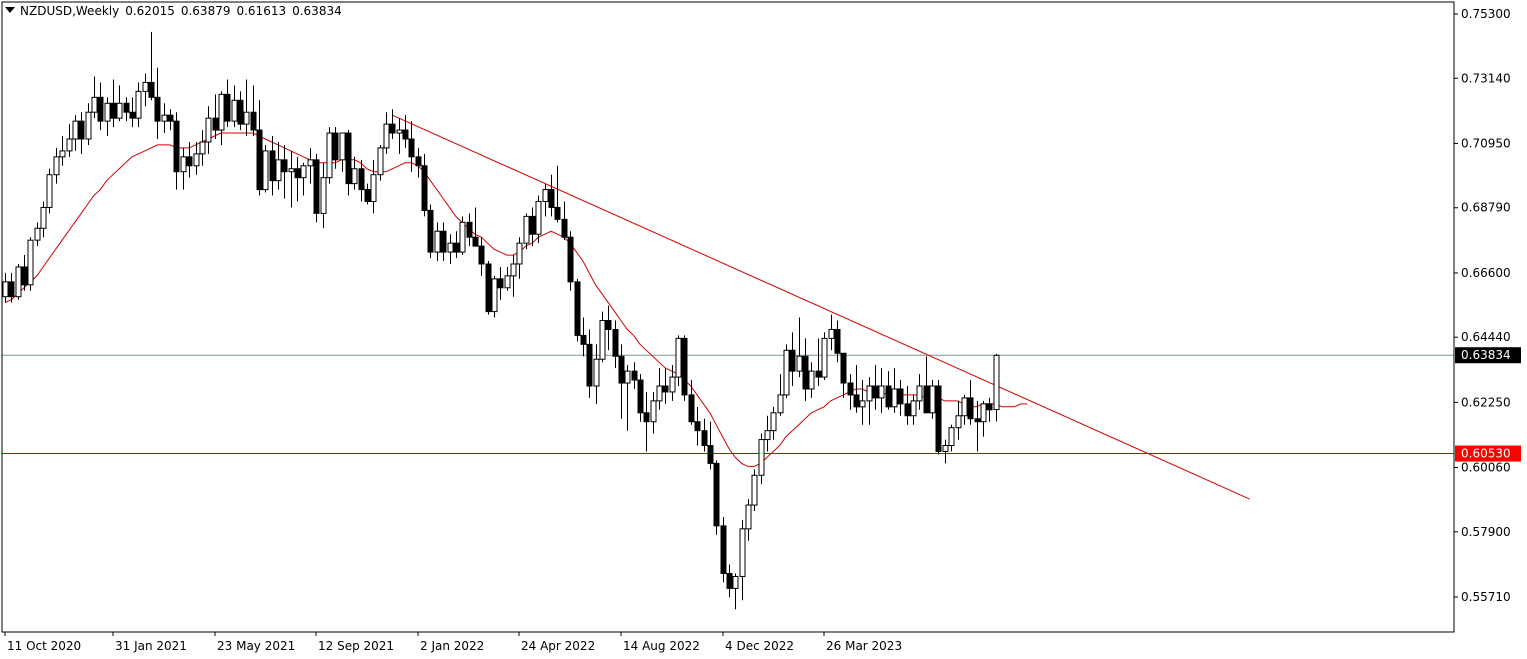 The width and height of the screenshot is (1527, 659). I want to click on x-tick-label: 23 May 2021, so click(256, 646).